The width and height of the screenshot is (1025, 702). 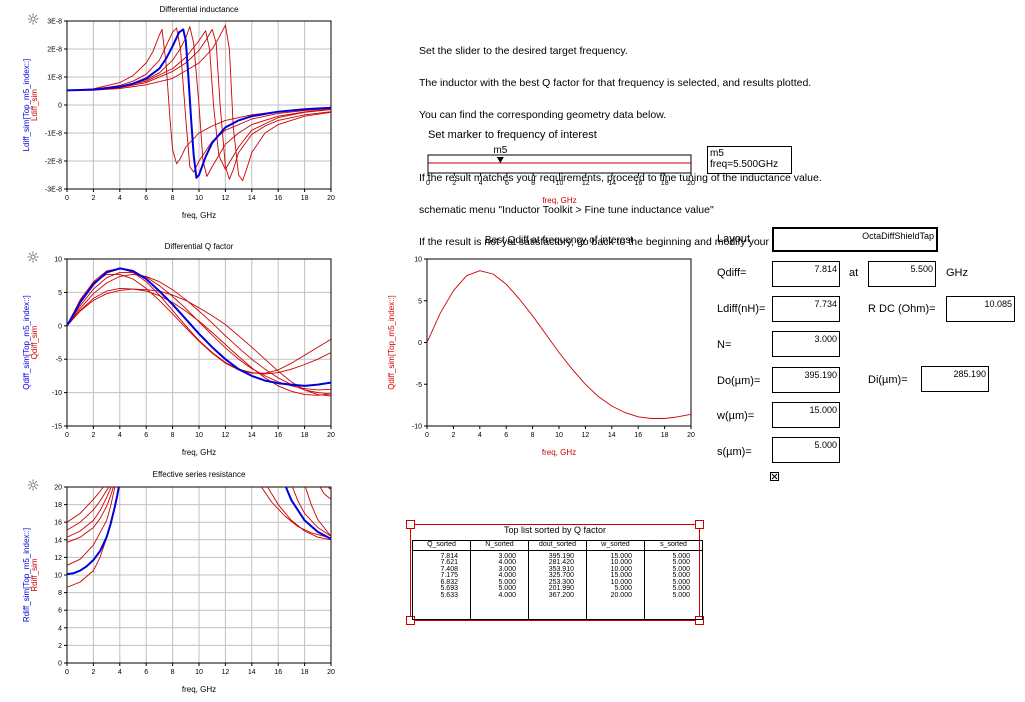 What do you see at coordinates (559, 435) in the screenshot?
I see `x-tick-label: 10` at bounding box center [559, 435].